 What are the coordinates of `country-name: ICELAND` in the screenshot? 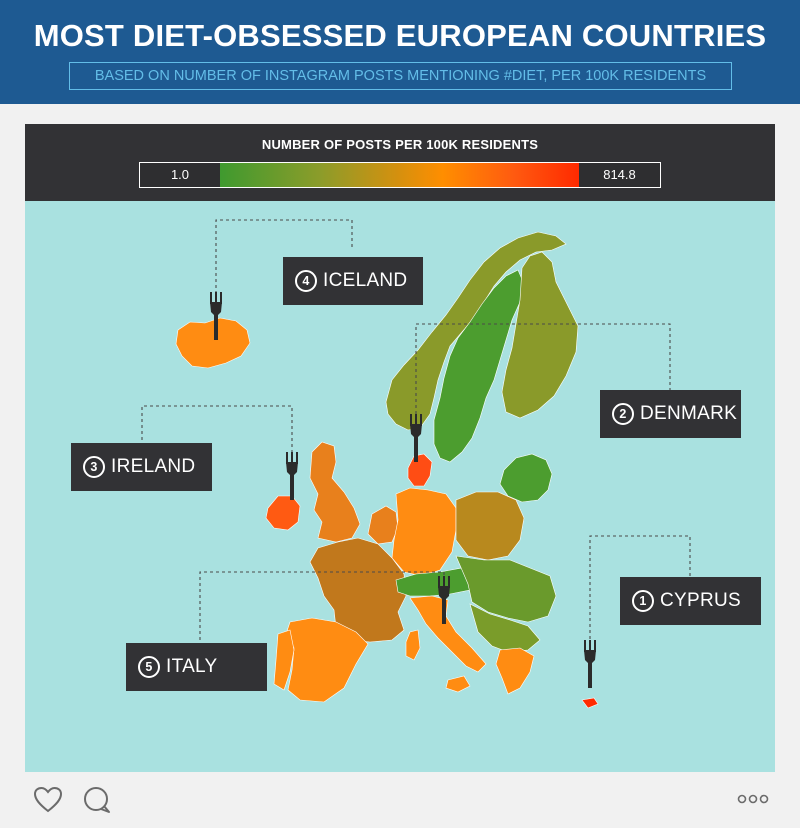 It's located at (365, 280).